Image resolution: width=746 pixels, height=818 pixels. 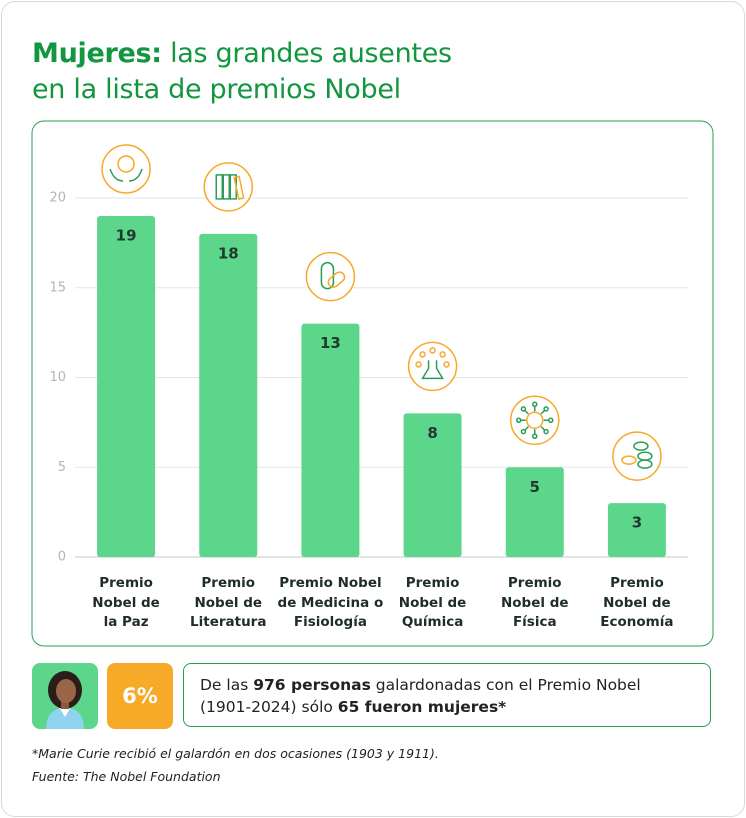 What do you see at coordinates (228, 253) in the screenshot?
I see `value-label: 18` at bounding box center [228, 253].